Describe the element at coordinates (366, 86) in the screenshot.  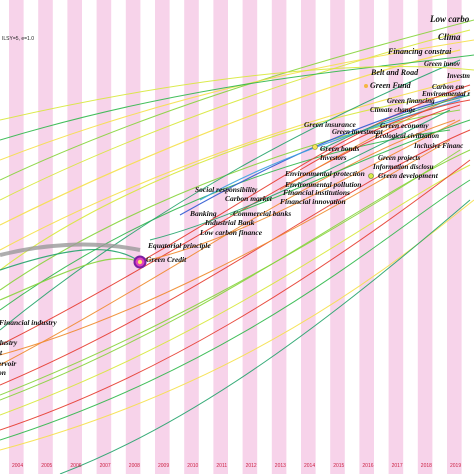
I see `node-green-fund` at that location.